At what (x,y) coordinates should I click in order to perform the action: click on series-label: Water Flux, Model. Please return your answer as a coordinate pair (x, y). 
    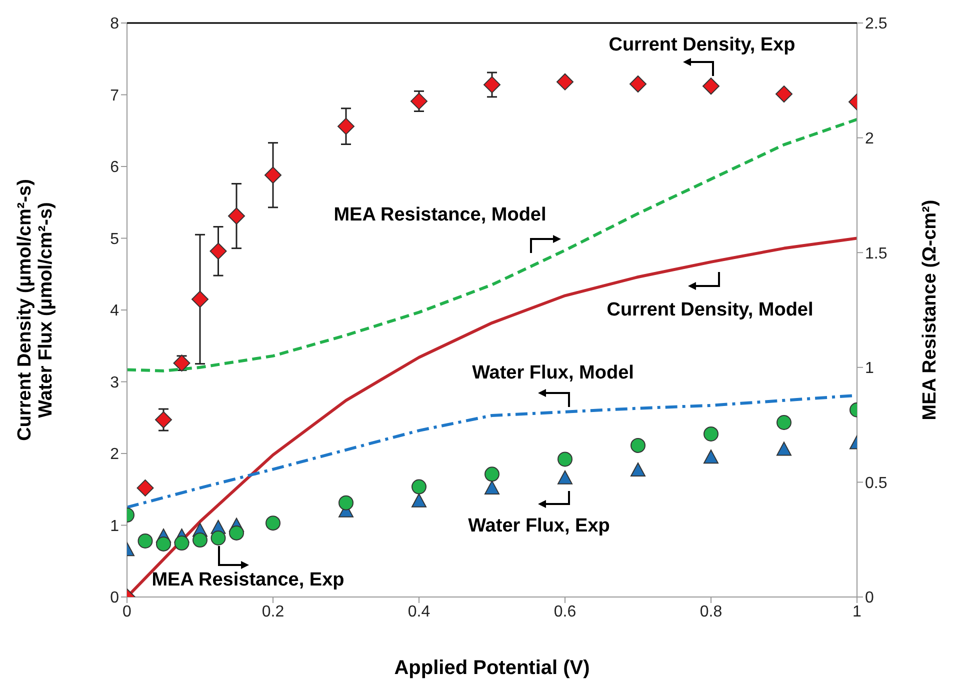
    Looking at the image, I should click on (553, 373).